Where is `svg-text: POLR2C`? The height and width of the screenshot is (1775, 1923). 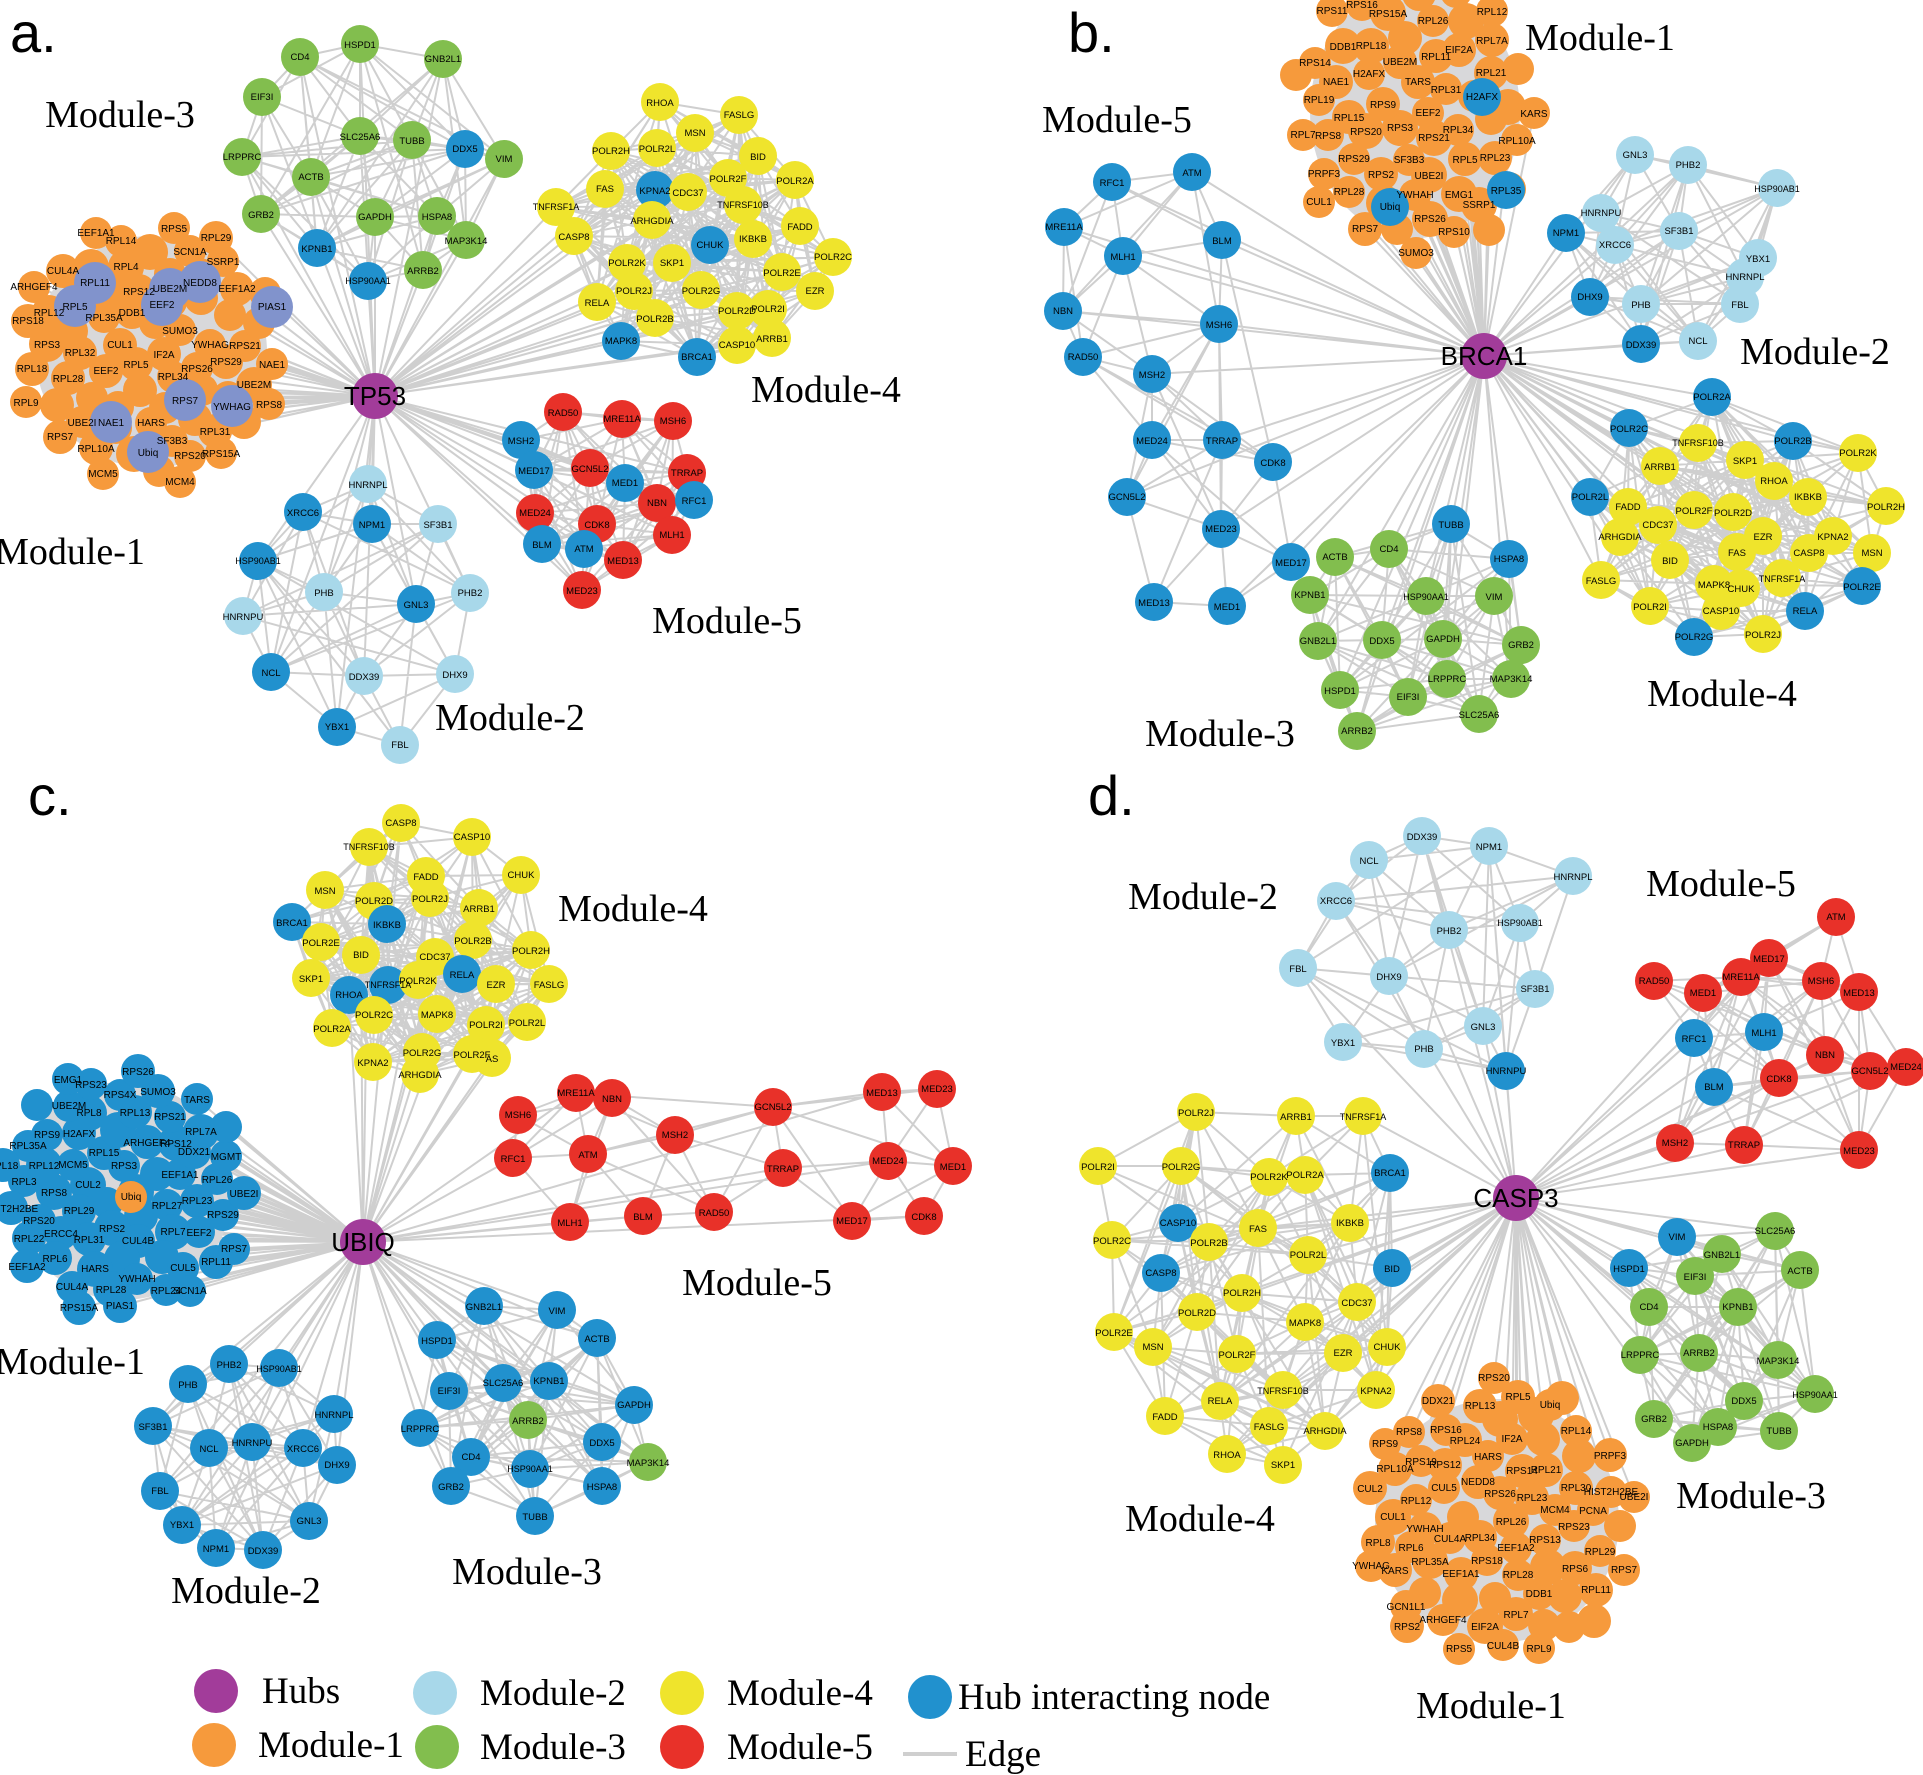
svg-text: POLR2C is located at coordinates (1112, 1241).